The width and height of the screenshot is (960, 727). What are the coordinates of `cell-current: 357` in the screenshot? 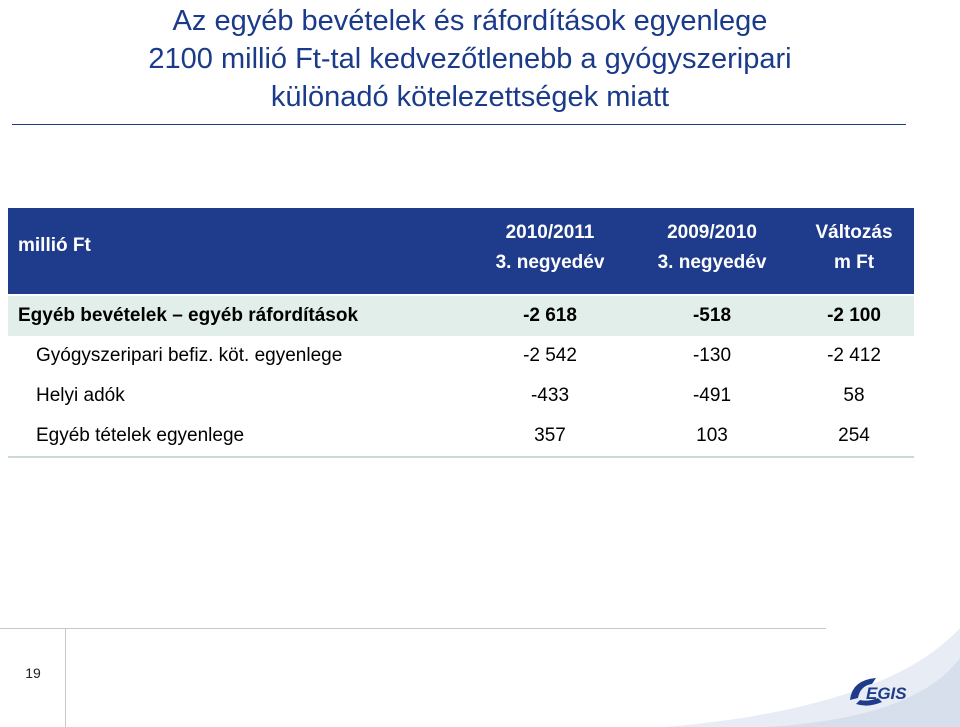 It's located at (550, 435).